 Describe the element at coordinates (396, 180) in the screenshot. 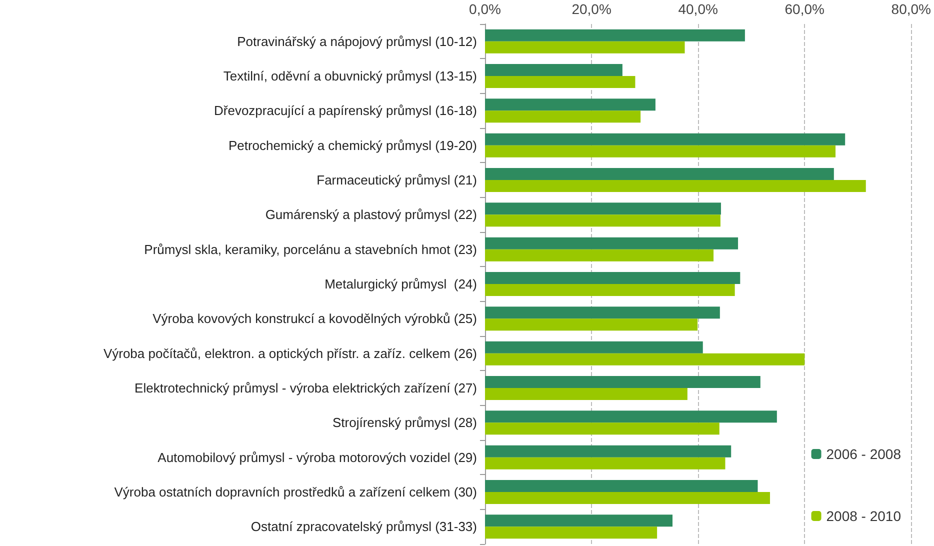

I see `y-tick-label: Farmaceutický průmysl (21)` at that location.